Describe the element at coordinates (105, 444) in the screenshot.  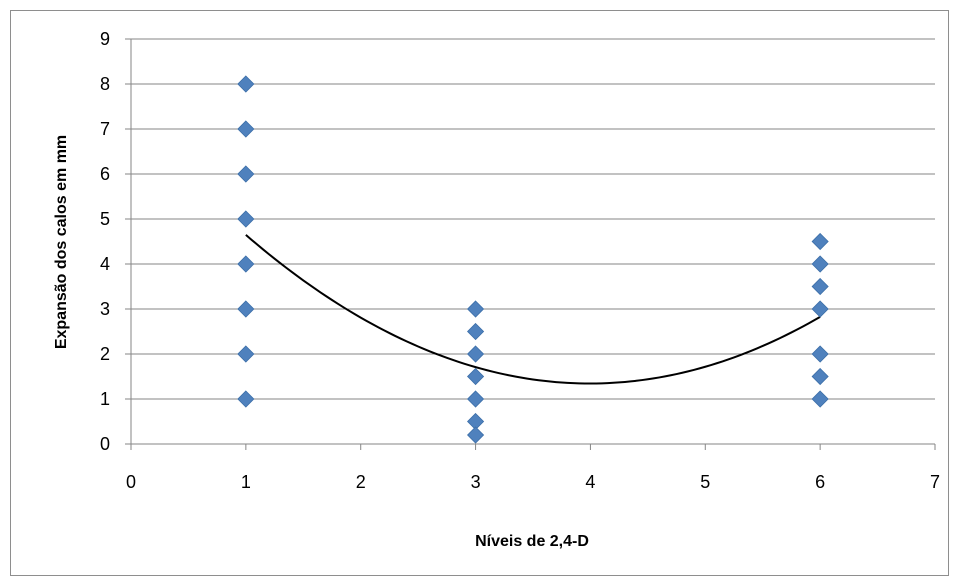
I see `y-tick-label: 0` at that location.